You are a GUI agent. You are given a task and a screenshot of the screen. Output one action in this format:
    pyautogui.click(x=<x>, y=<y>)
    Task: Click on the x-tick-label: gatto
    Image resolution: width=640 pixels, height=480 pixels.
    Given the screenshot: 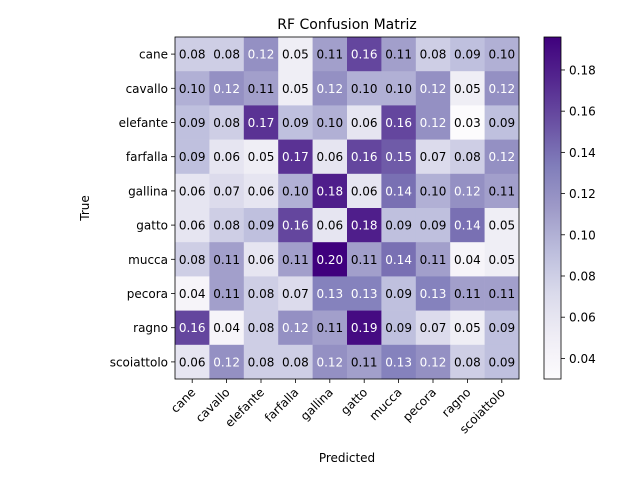 What is the action you would take?
    pyautogui.click(x=354, y=401)
    